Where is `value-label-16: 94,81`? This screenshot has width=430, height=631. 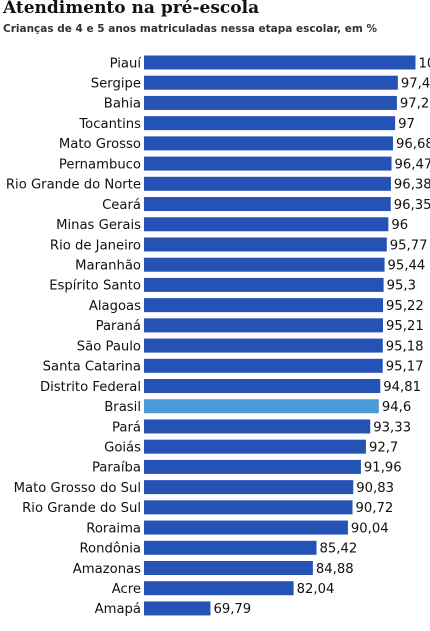 value-label-16: 94,81 is located at coordinates (402, 387).